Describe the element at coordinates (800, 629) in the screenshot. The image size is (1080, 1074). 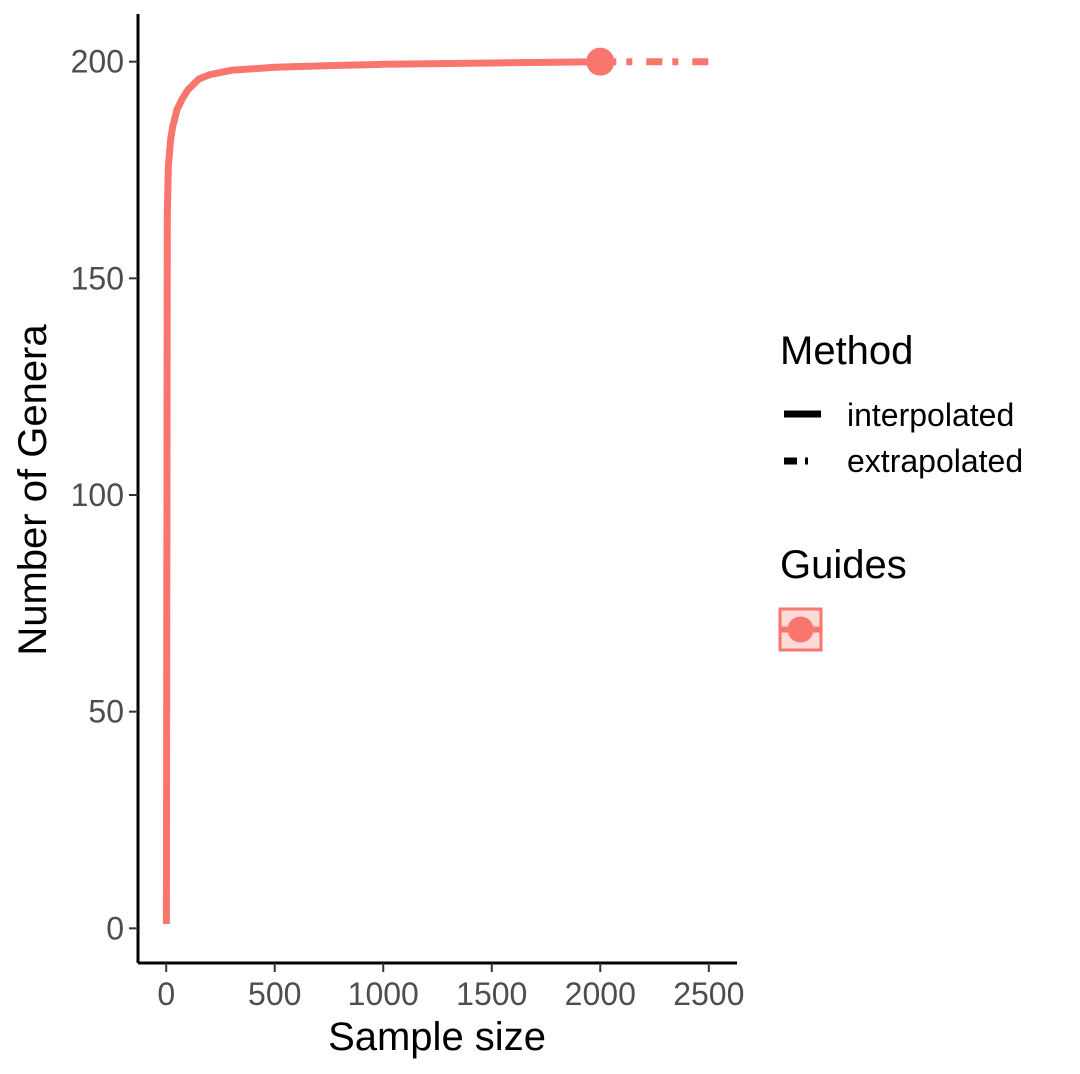
I see `legend-key-guides` at that location.